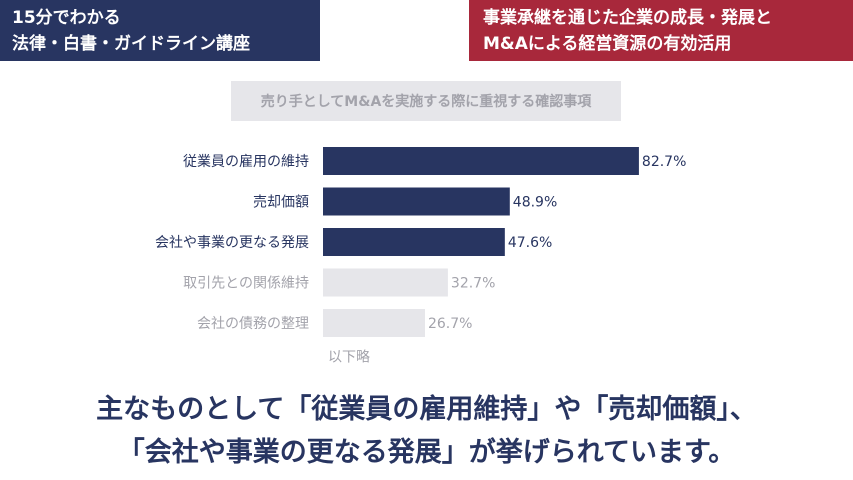  What do you see at coordinates (426, 452) in the screenshot?
I see `caption-line2: 「会社や事業の更なる発展」が挙げられています。` at bounding box center [426, 452].